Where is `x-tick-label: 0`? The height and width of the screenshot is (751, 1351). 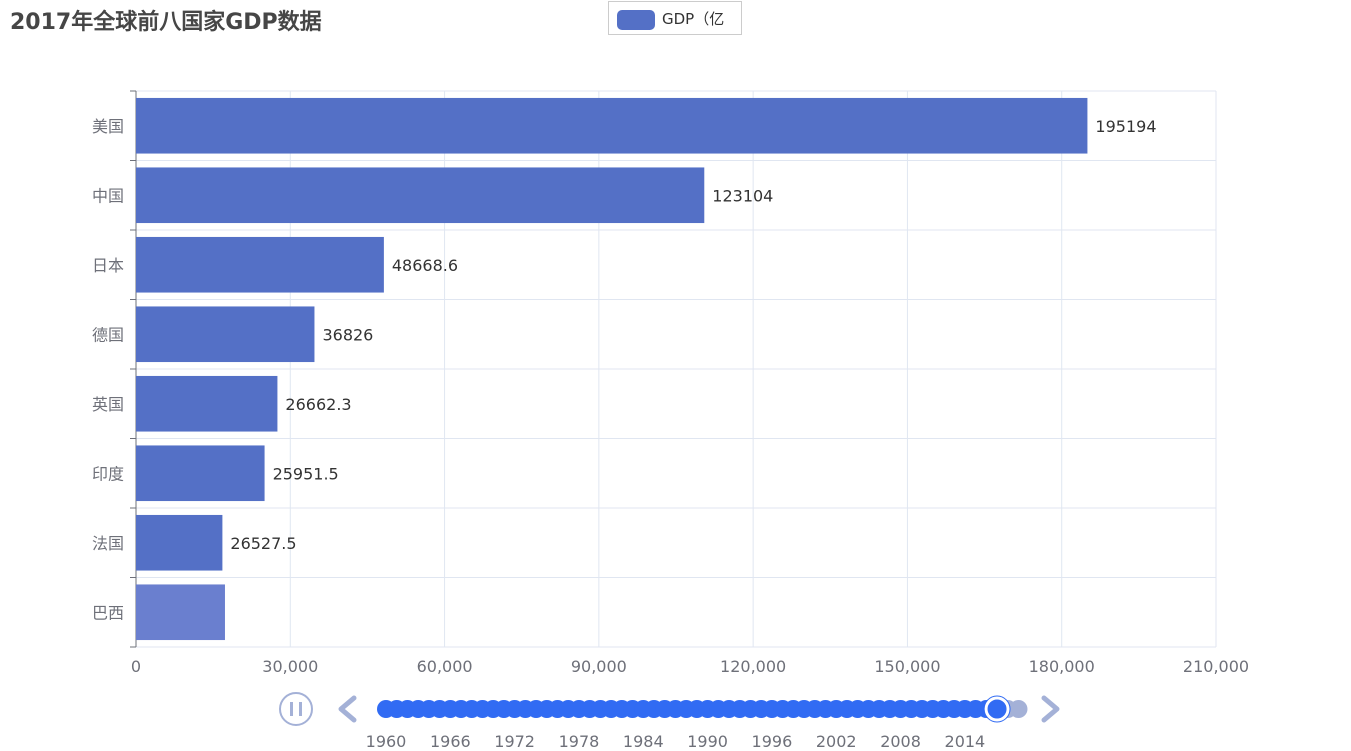 x-tick-label: 0 is located at coordinates (136, 666).